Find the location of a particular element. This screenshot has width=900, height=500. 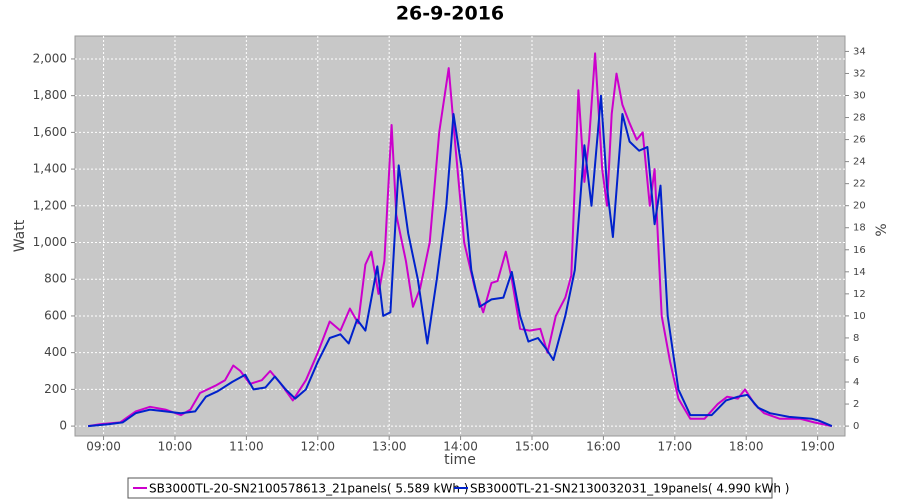

y-tick-label: 1,200 is located at coordinates (50, 205).